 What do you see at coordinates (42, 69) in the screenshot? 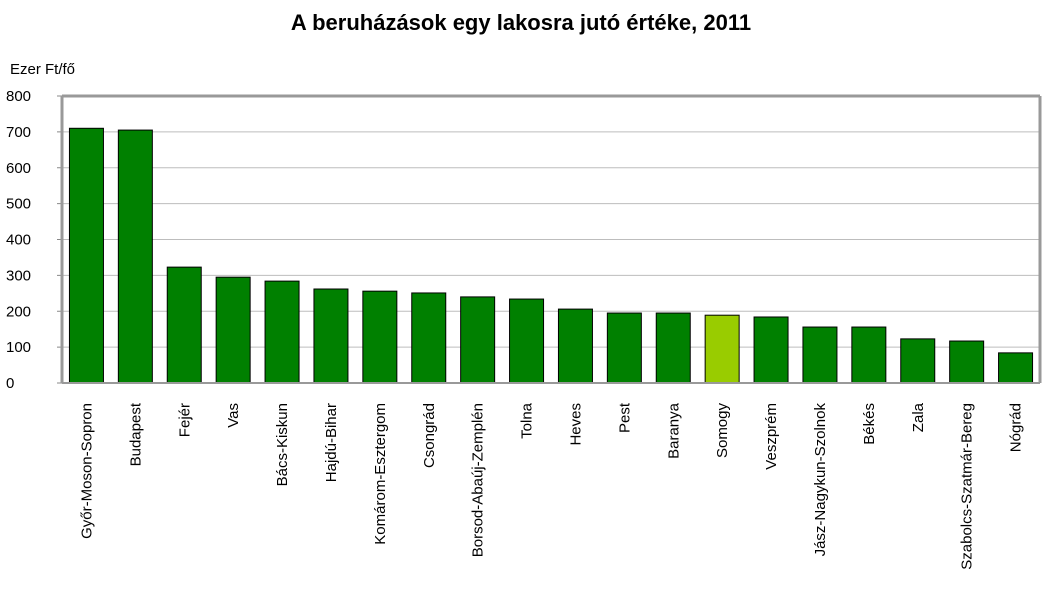
I see `y-axis-label: Ezer Ft/fő` at bounding box center [42, 69].